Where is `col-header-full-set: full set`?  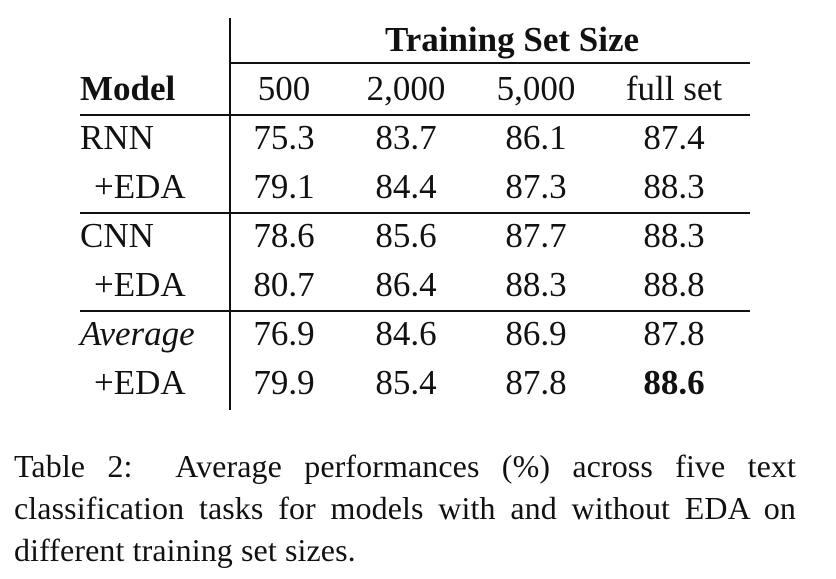 col-header-full-set: full set is located at coordinates (674, 88).